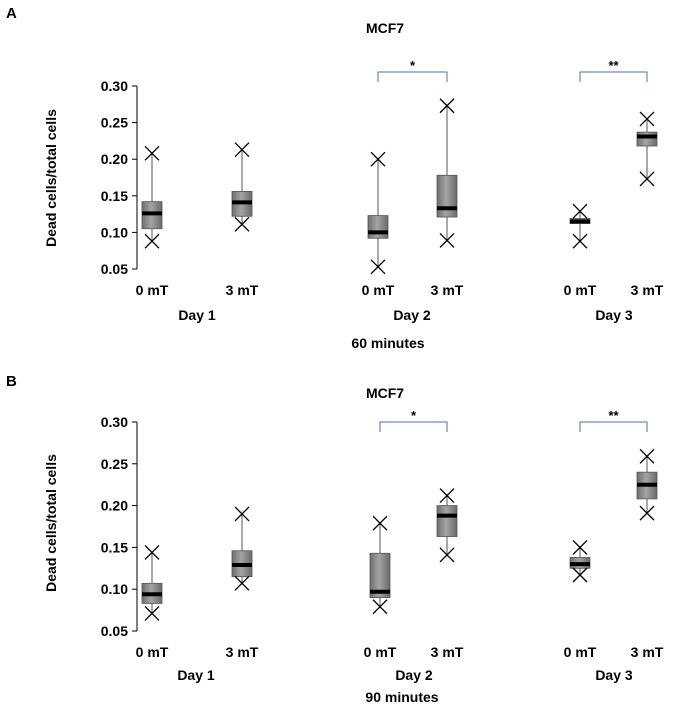 The image size is (699, 709). Describe the element at coordinates (51, 523) in the screenshot. I see `y-axis-label-b: Dead cells/total cells` at that location.